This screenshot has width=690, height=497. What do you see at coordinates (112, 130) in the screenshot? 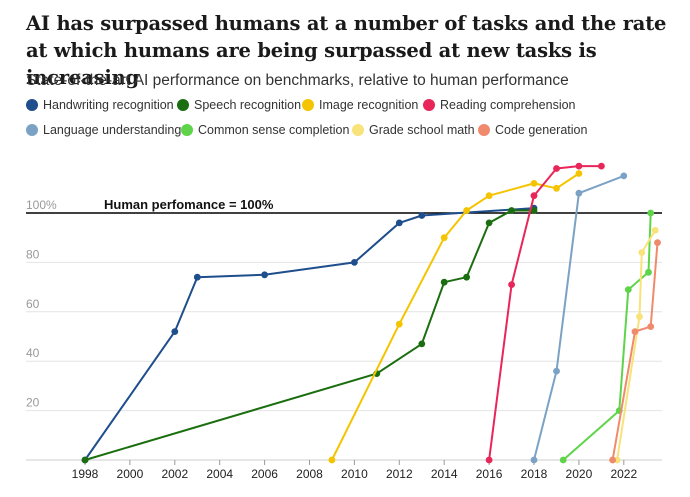
I see `legend-label: Language understanding` at bounding box center [112, 130].